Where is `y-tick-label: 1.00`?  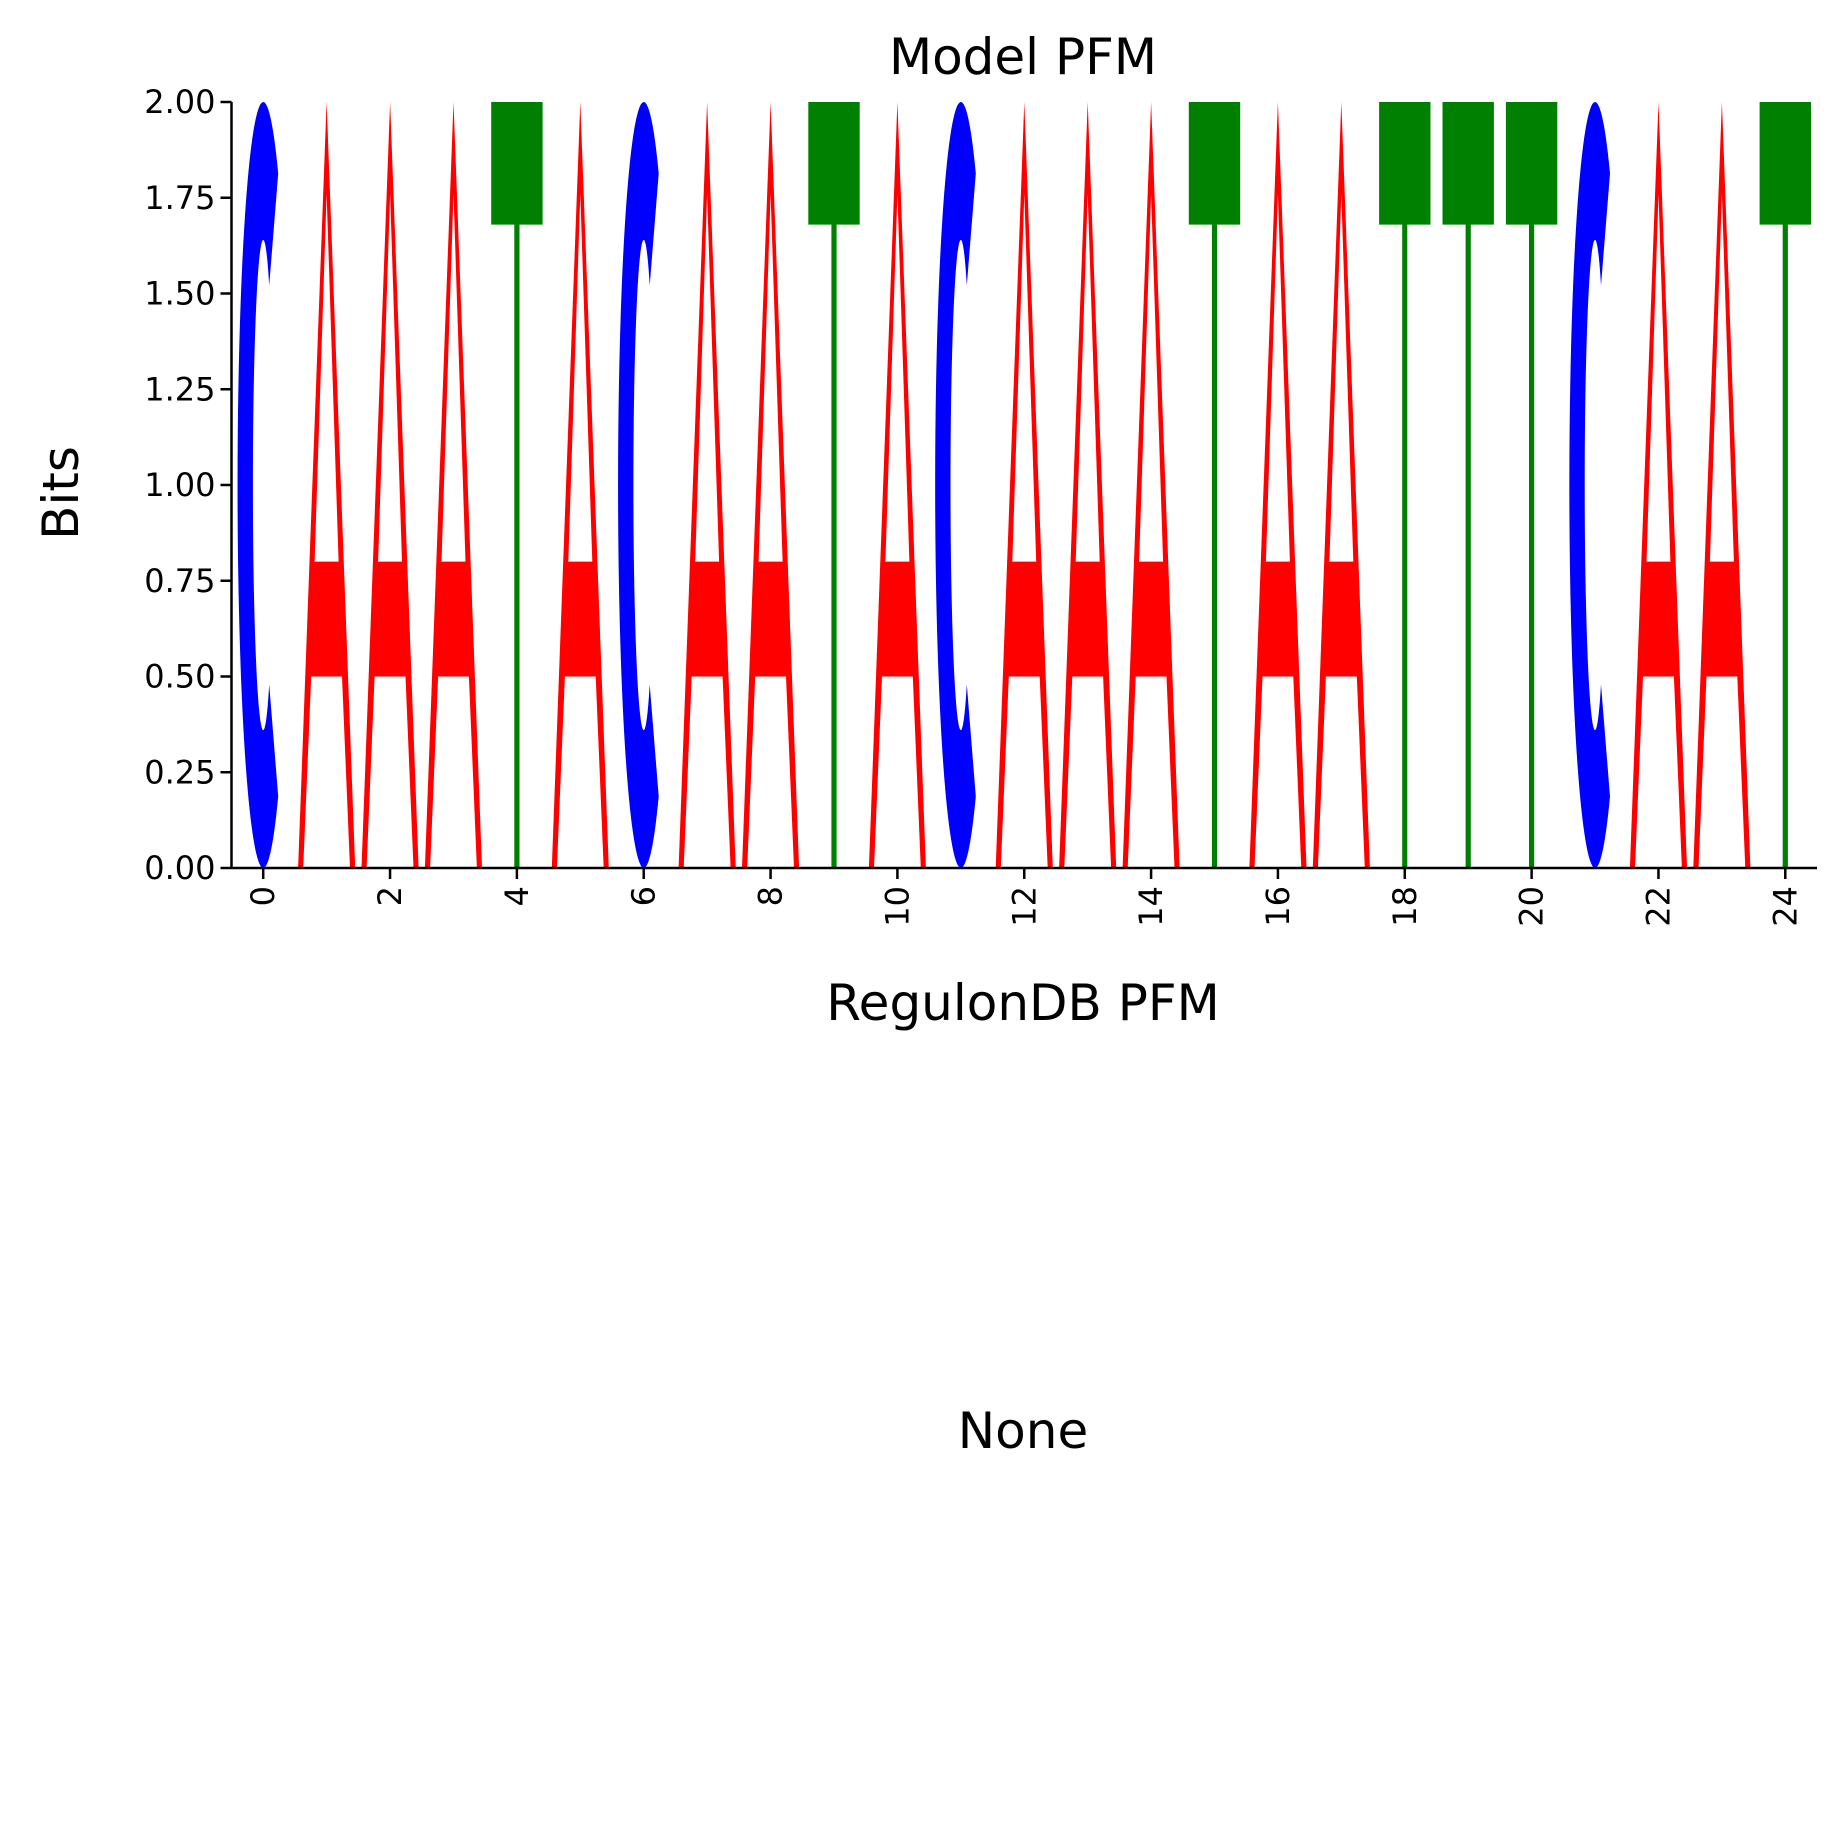
y-tick-label: 1.00 is located at coordinates (179, 485).